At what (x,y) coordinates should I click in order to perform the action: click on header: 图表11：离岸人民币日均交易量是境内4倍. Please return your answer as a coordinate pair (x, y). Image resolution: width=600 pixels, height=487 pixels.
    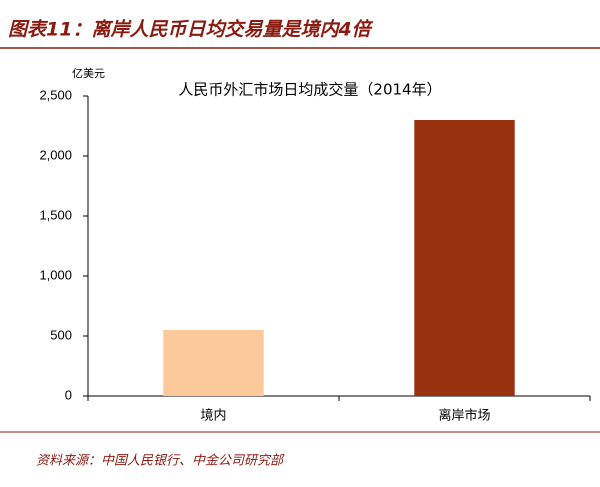
    Looking at the image, I should click on (191, 30).